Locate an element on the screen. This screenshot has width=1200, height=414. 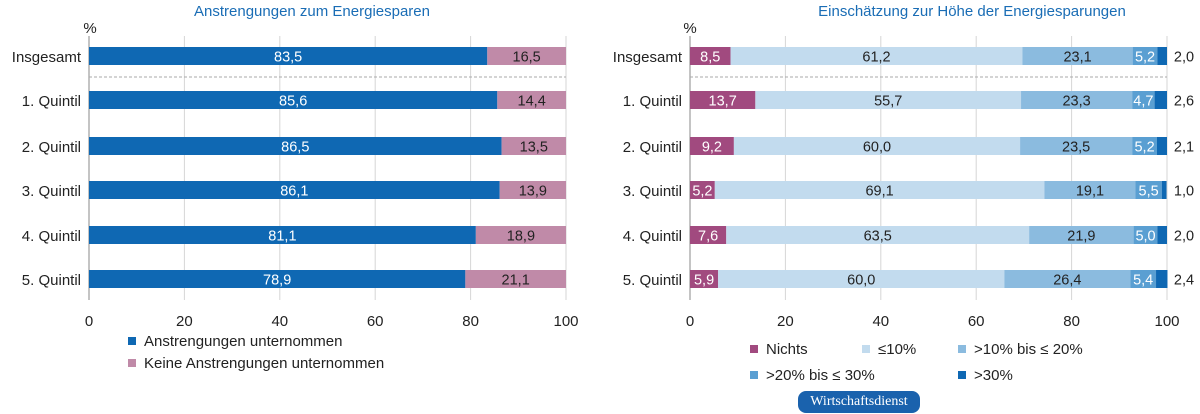
chart-0-data-label: 81,1 is located at coordinates (282, 237).